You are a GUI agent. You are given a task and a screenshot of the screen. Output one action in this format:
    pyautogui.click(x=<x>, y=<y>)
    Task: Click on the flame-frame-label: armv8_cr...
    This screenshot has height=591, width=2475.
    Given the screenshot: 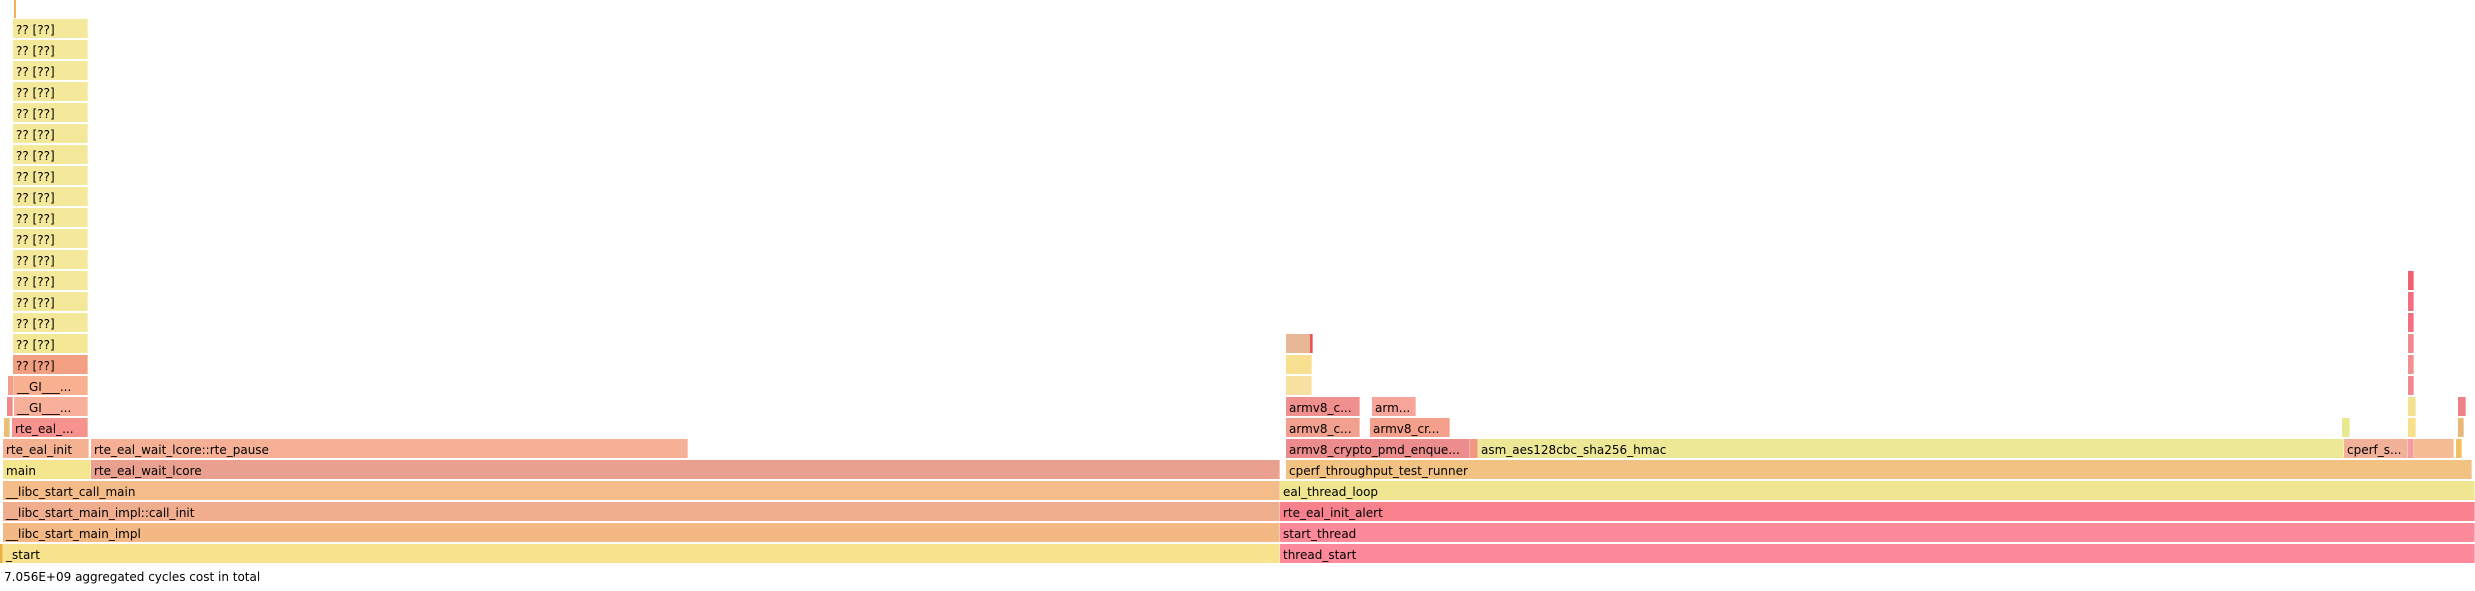 What is the action you would take?
    pyautogui.click(x=1406, y=429)
    